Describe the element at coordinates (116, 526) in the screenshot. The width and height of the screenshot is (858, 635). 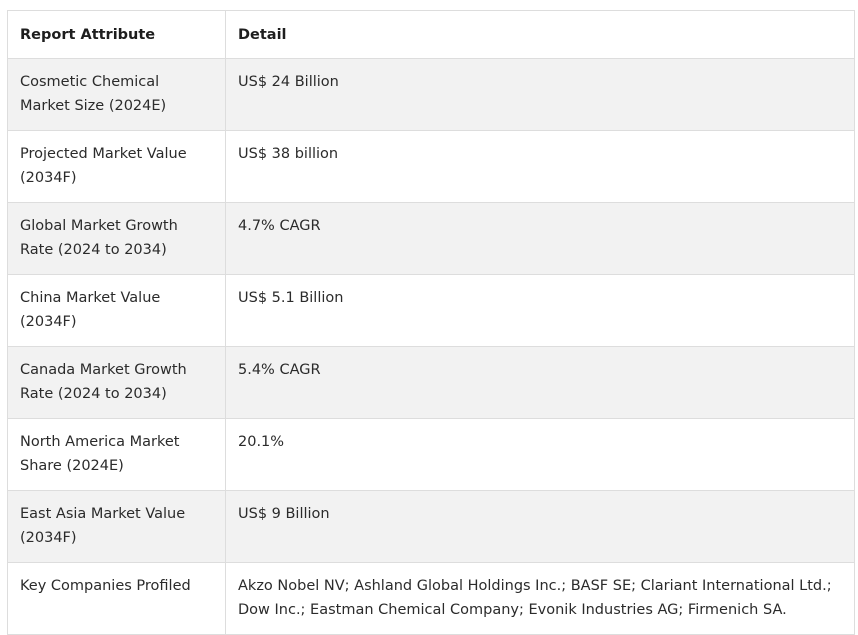
I see `attribute-cell: East Asia Market Value (2034F)` at that location.